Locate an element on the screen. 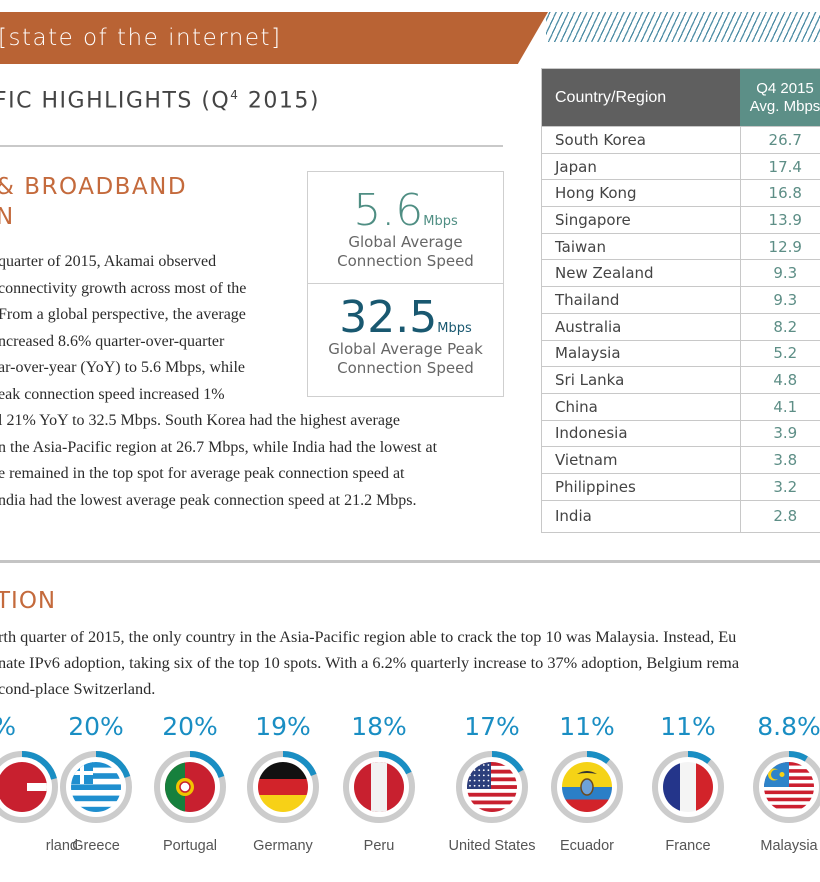 This screenshot has width=820, height=882. france-flag-icon is located at coordinates (688, 787).